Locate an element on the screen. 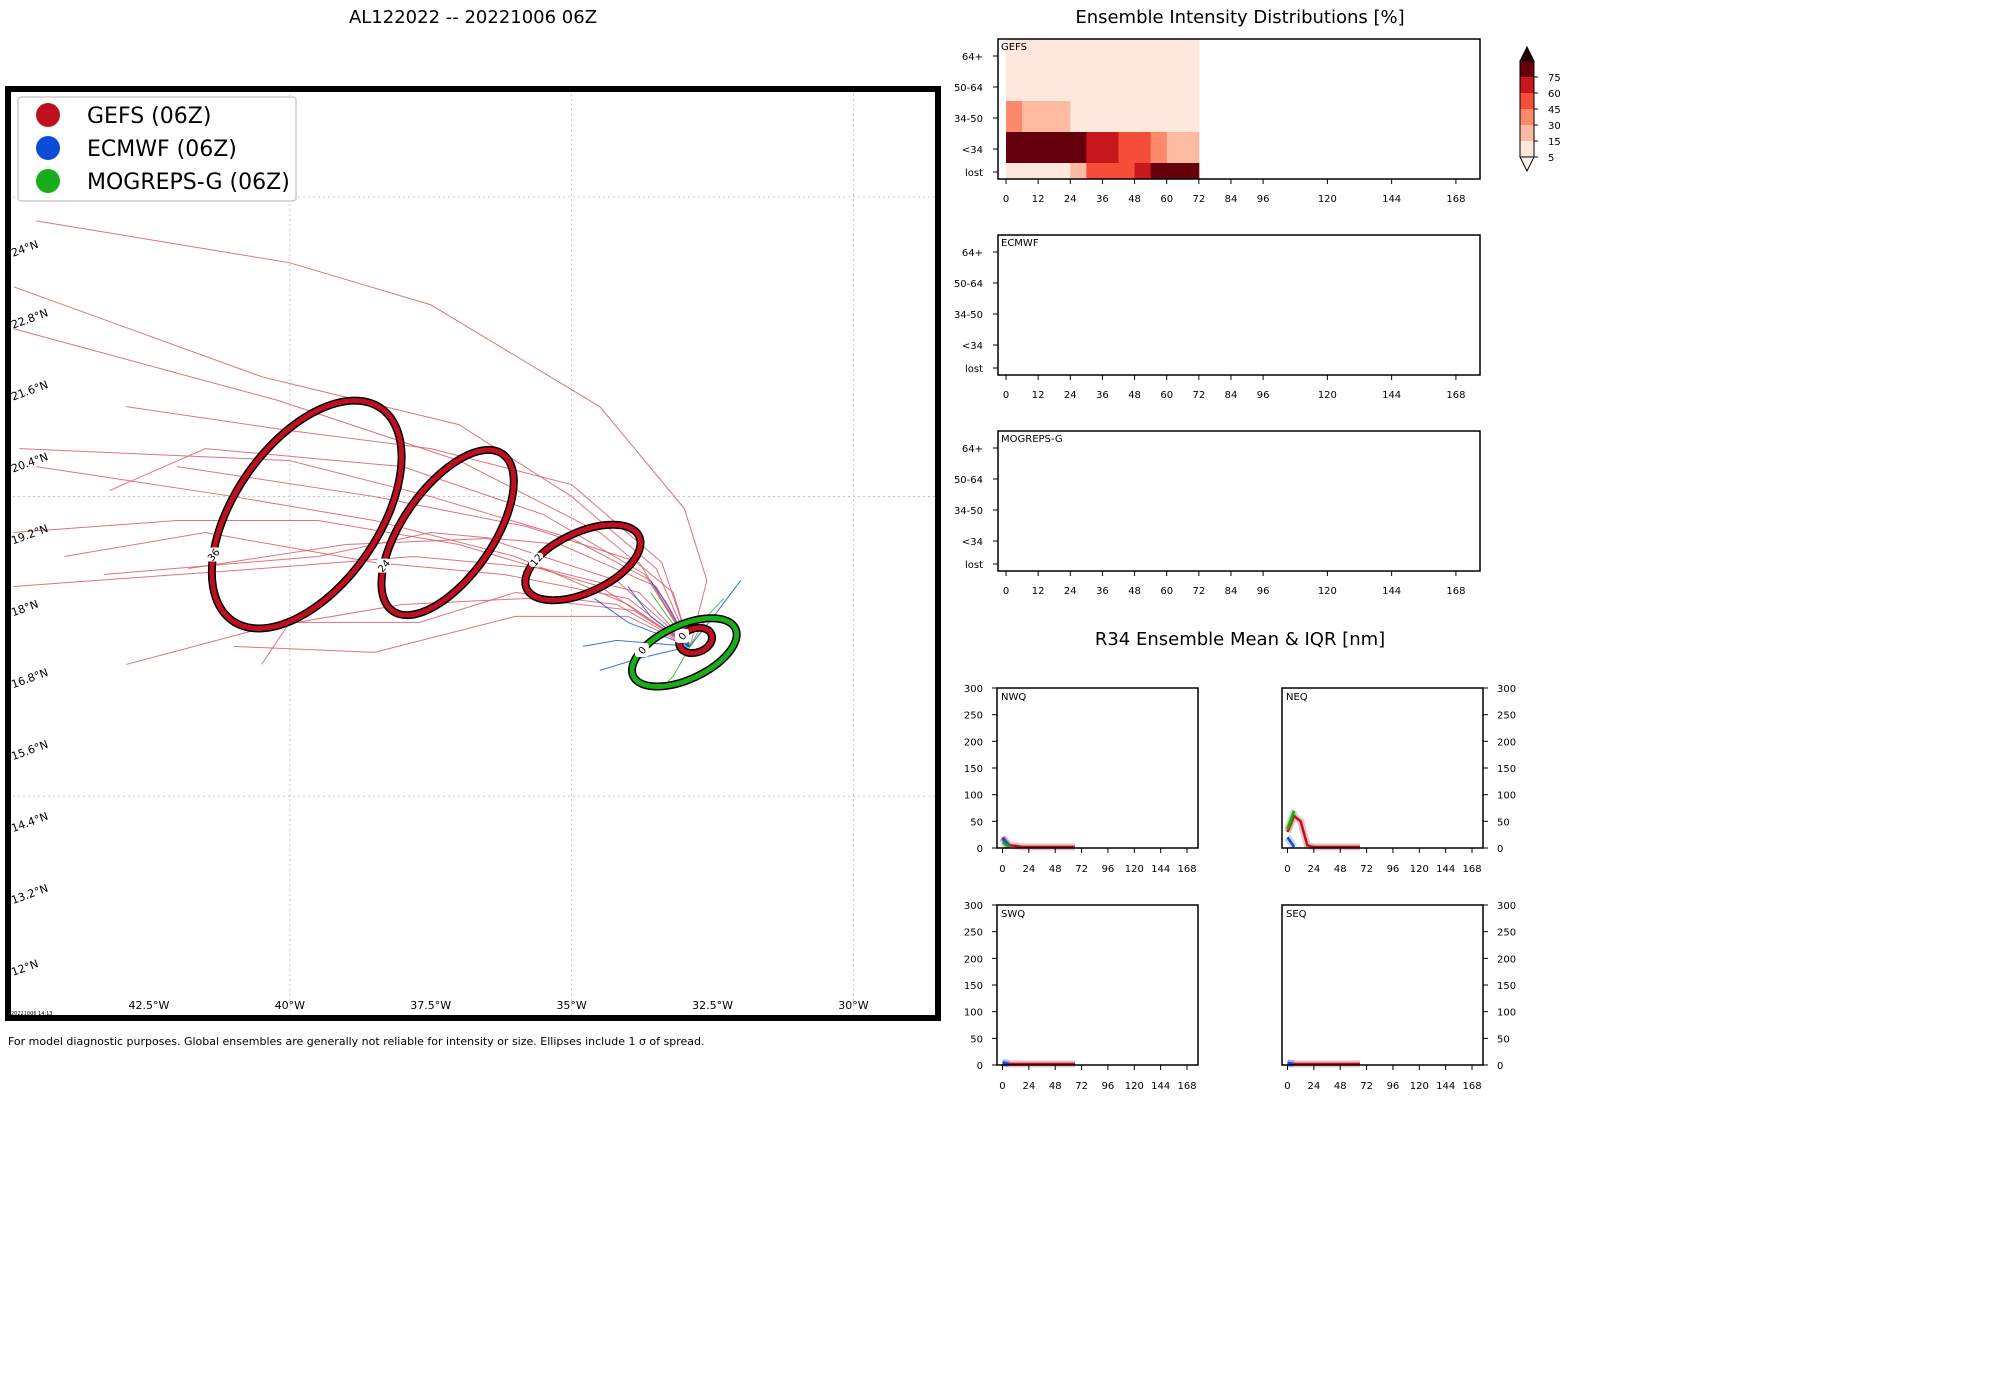 The height and width of the screenshot is (1400, 2000). ellipse-hour-label: 0 is located at coordinates (642, 650).